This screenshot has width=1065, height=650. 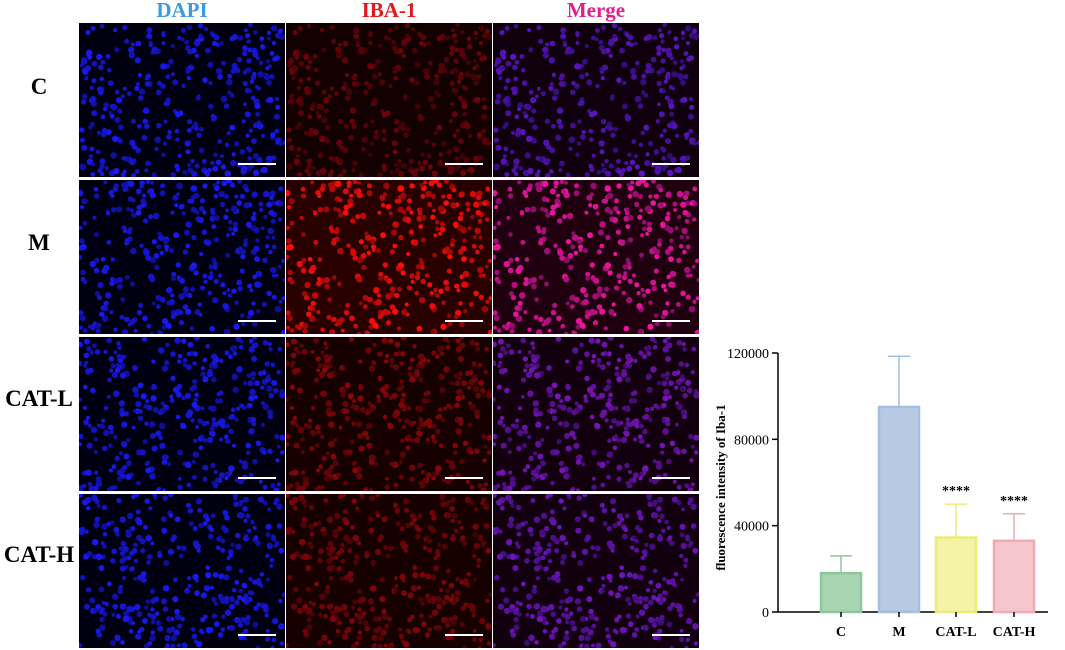 What do you see at coordinates (898, 632) in the screenshot?
I see `x-tick-label: M` at bounding box center [898, 632].